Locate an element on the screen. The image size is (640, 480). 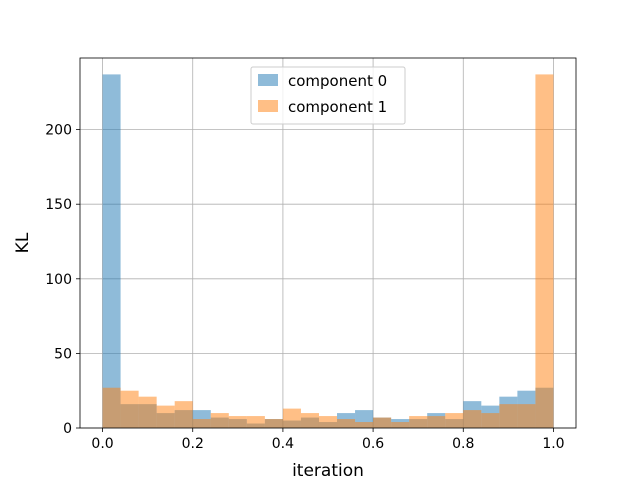
y-tick-label: 0 is located at coordinates (67, 429).